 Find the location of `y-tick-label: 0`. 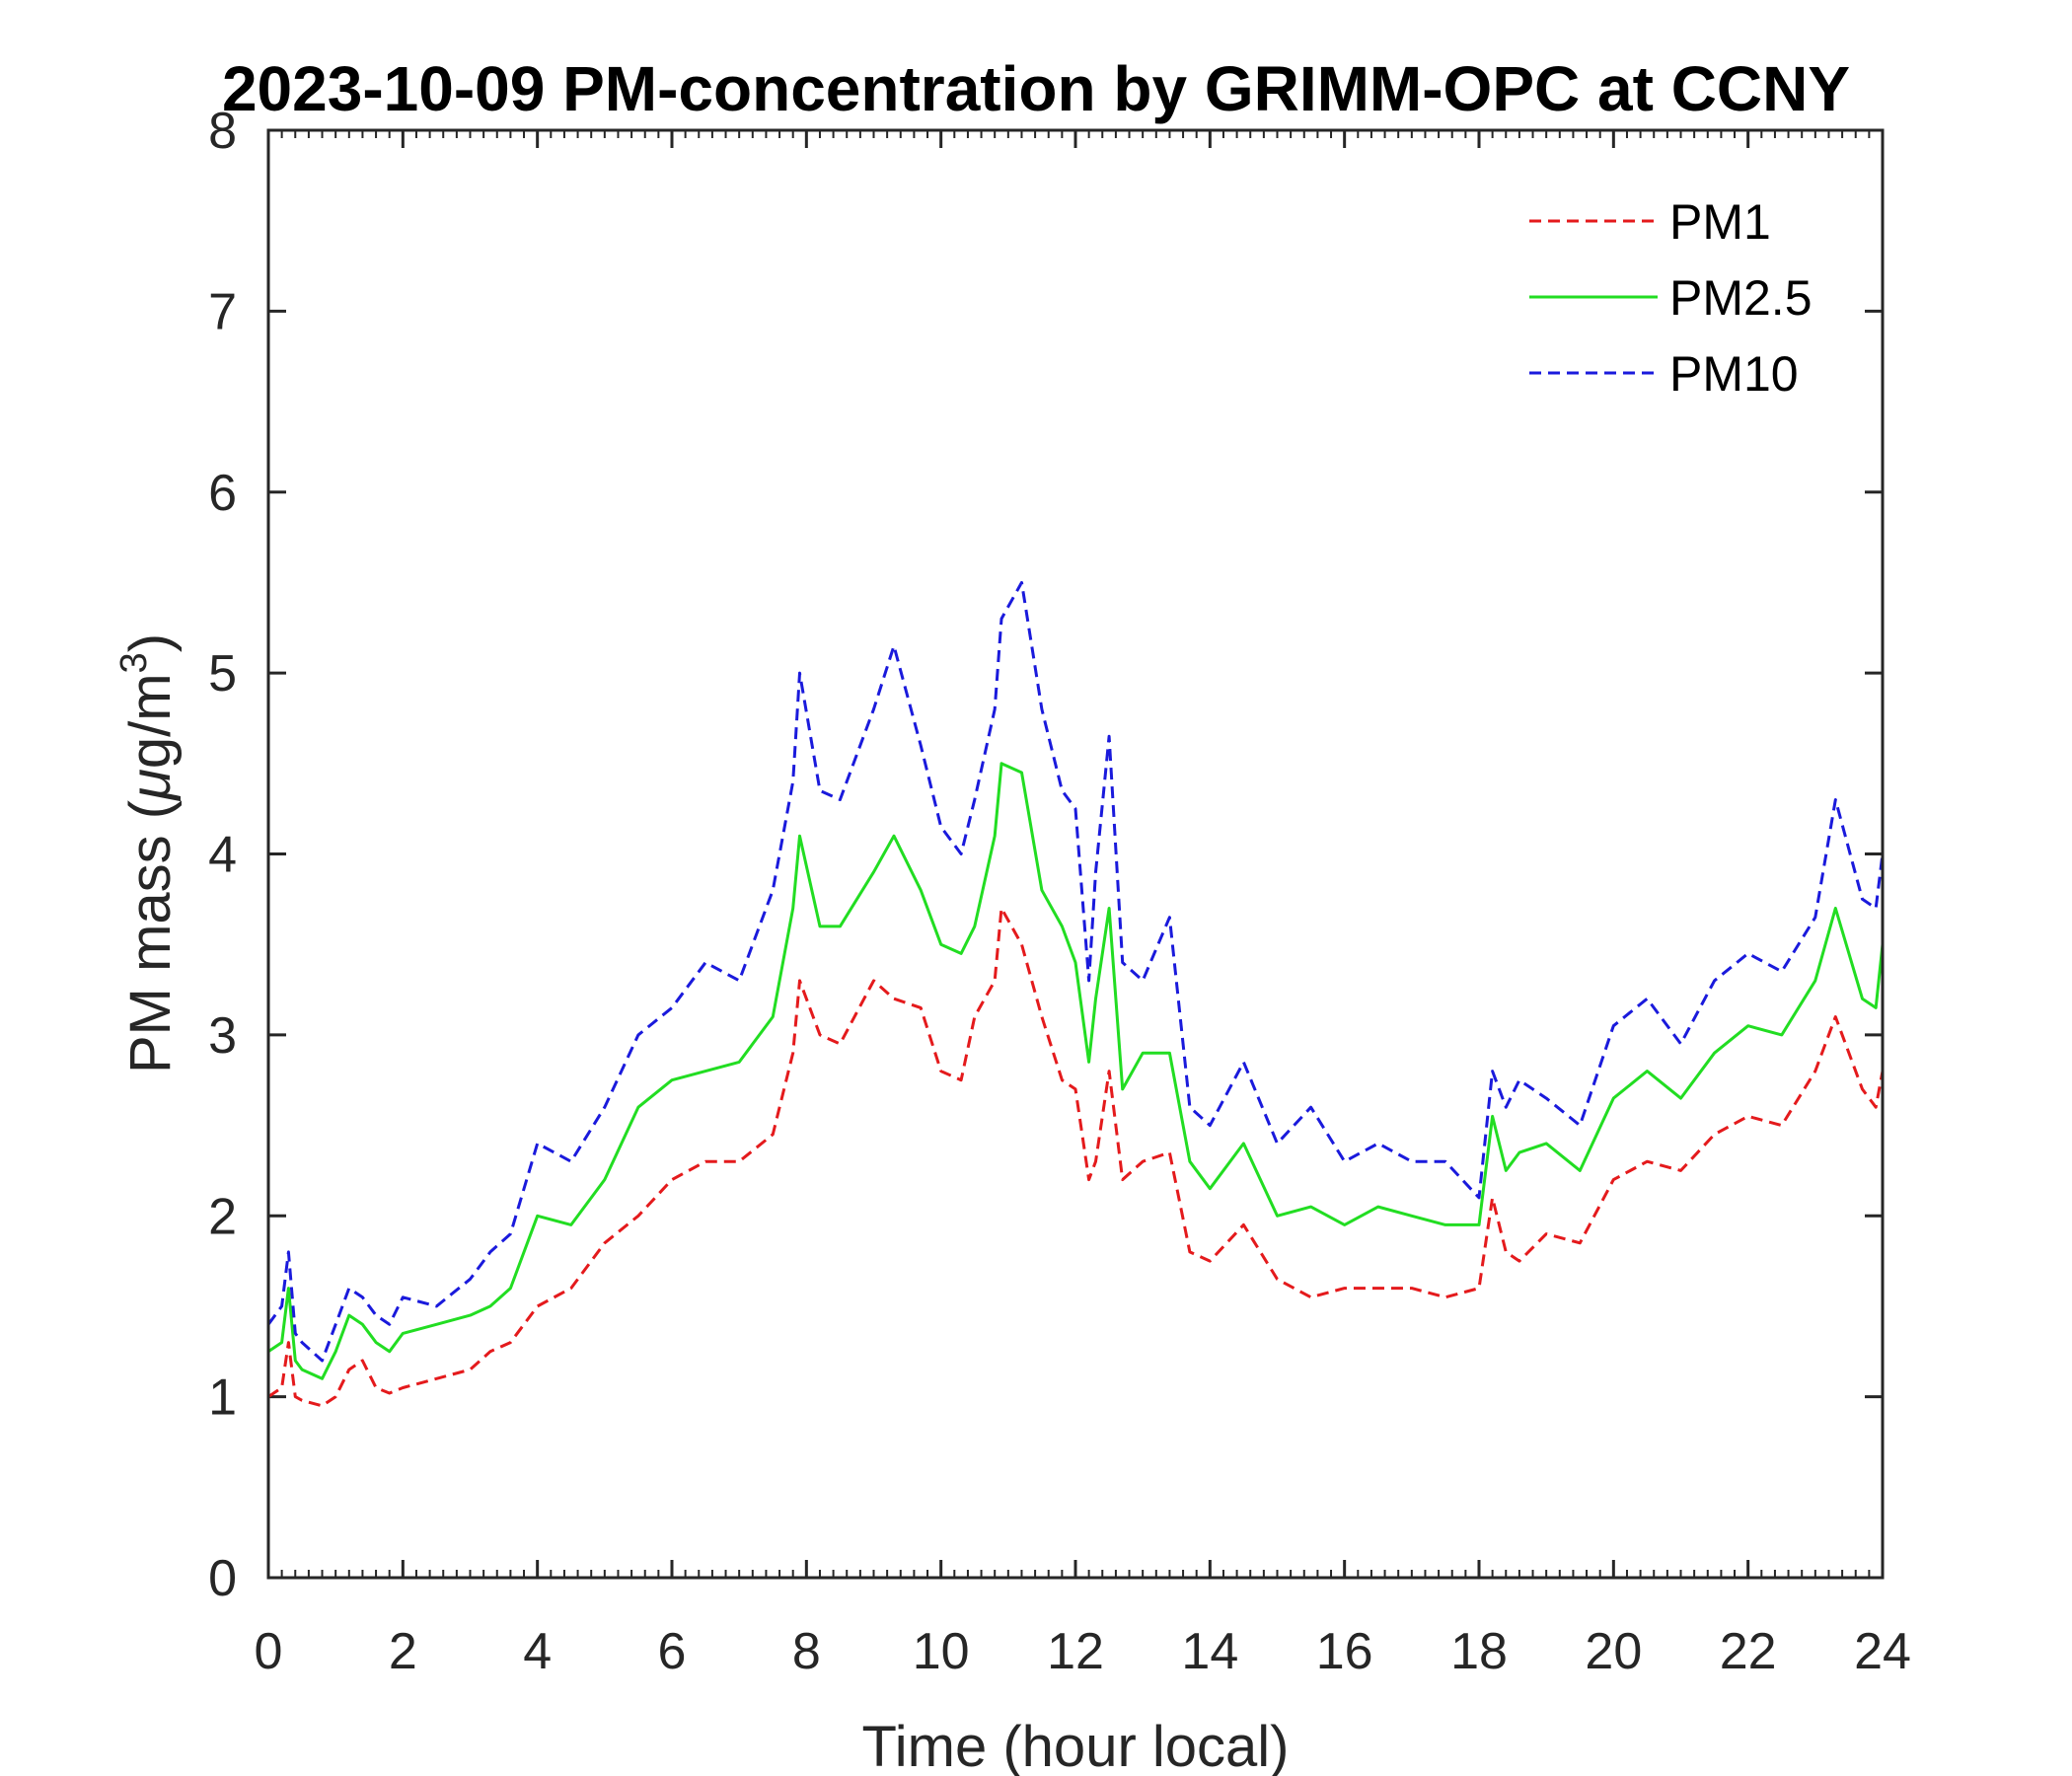

y-tick-label: 0 is located at coordinates (223, 1579).